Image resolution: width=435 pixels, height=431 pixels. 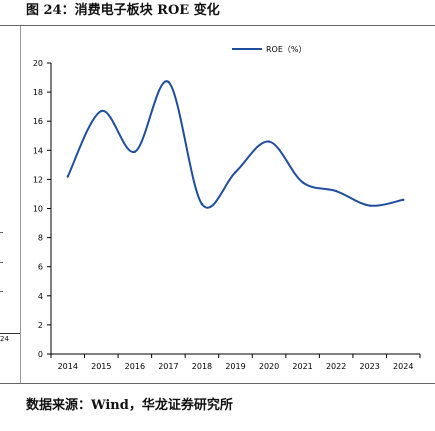 I want to click on y-tick-label: 10, so click(x=38, y=209).